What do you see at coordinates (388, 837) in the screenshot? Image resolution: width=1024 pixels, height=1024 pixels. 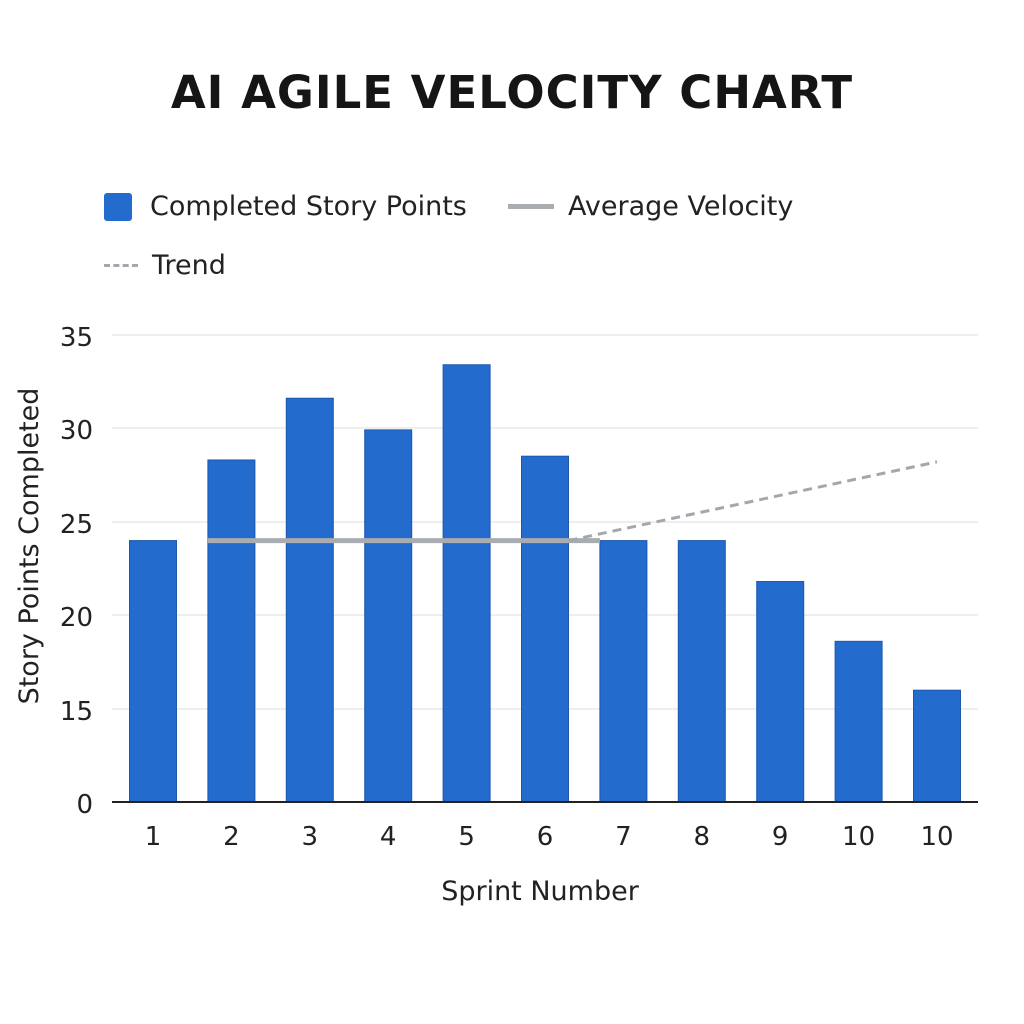 I see `x-tick-label: 4` at bounding box center [388, 837].